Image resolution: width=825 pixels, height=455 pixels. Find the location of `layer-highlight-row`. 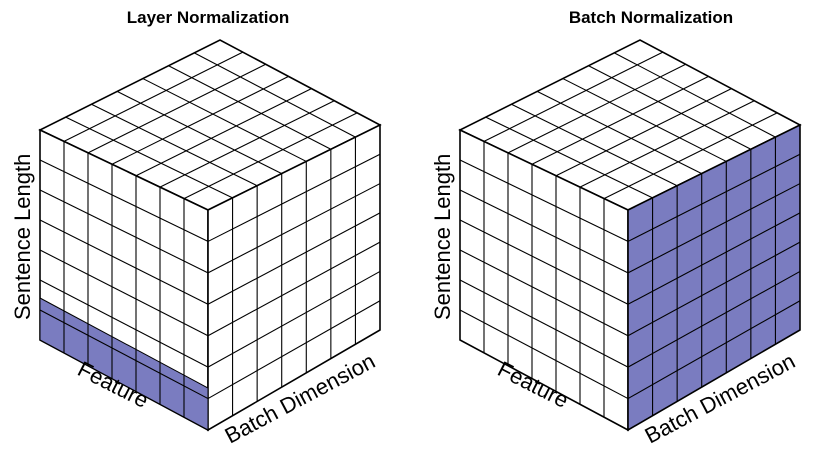

layer-highlight-row is located at coordinates (124, 364).